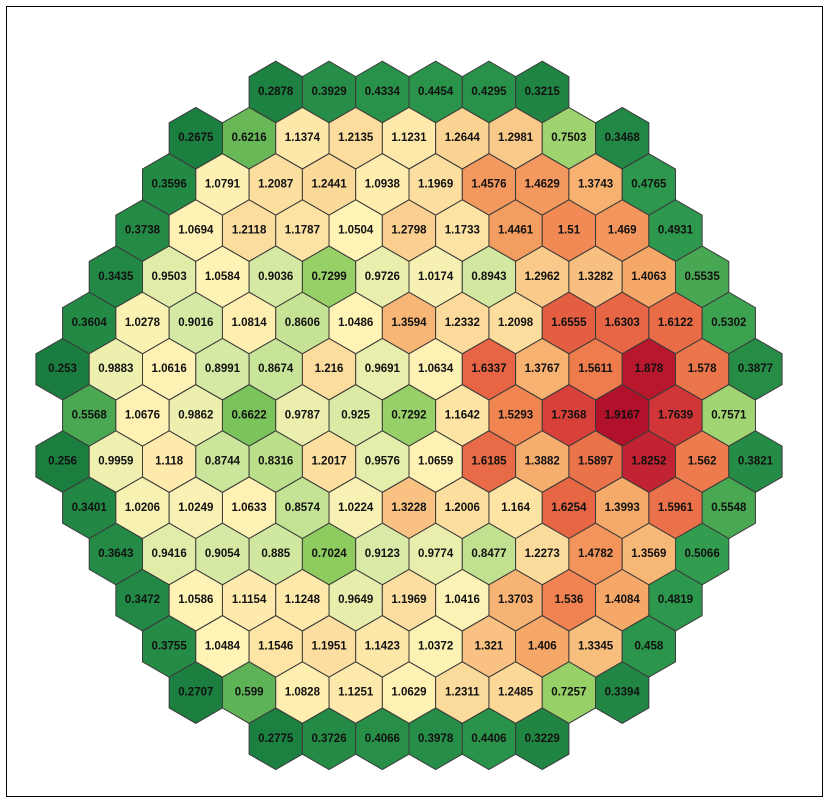 The image size is (829, 803). What do you see at coordinates (675, 415) in the screenshot?
I see `hex-cell-label: 1.7639` at bounding box center [675, 415].